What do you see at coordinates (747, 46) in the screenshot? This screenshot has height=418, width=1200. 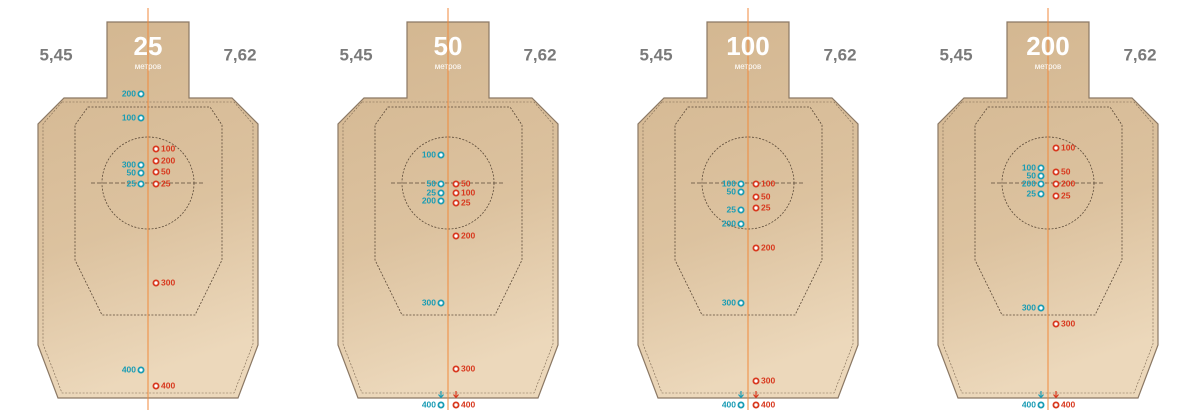 I see `distance: 100` at bounding box center [747, 46].